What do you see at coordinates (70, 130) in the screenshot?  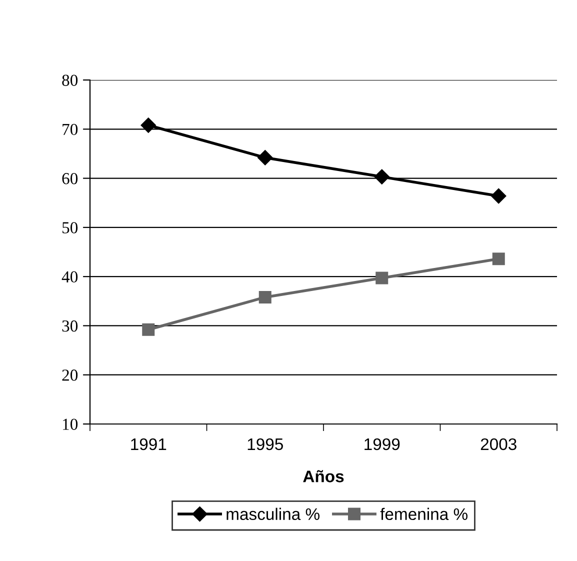 I see `y-tick-label: 70` at bounding box center [70, 130].